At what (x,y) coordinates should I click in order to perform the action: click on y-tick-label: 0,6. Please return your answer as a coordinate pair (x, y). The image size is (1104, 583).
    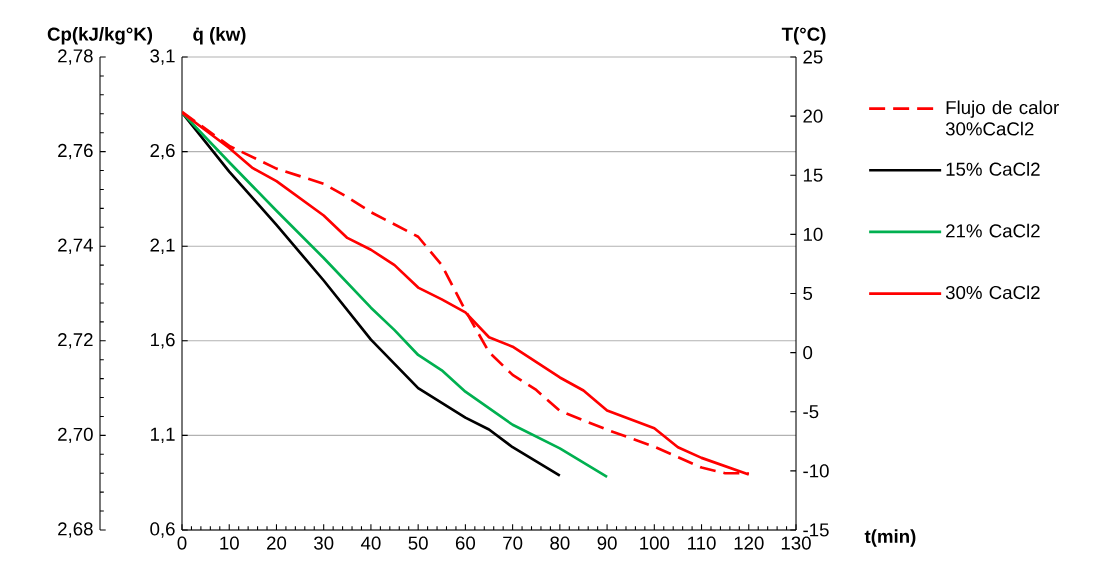
    Looking at the image, I should click on (162, 530).